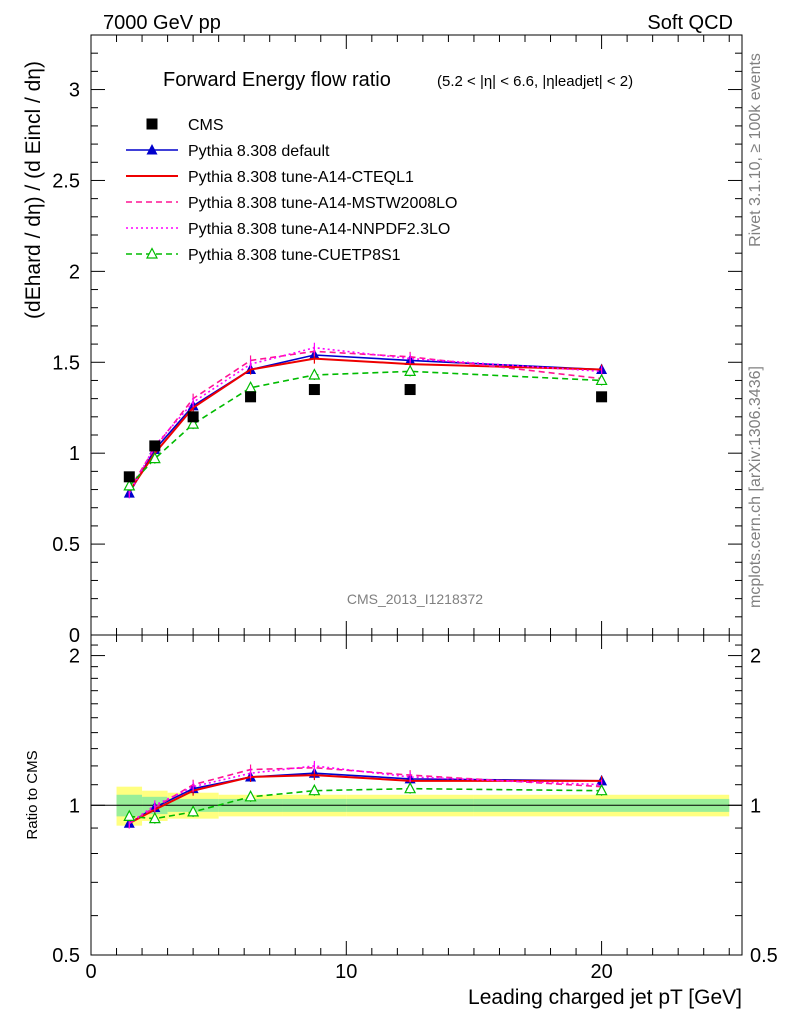  I want to click on x-tick-label: 0, so click(90, 972).